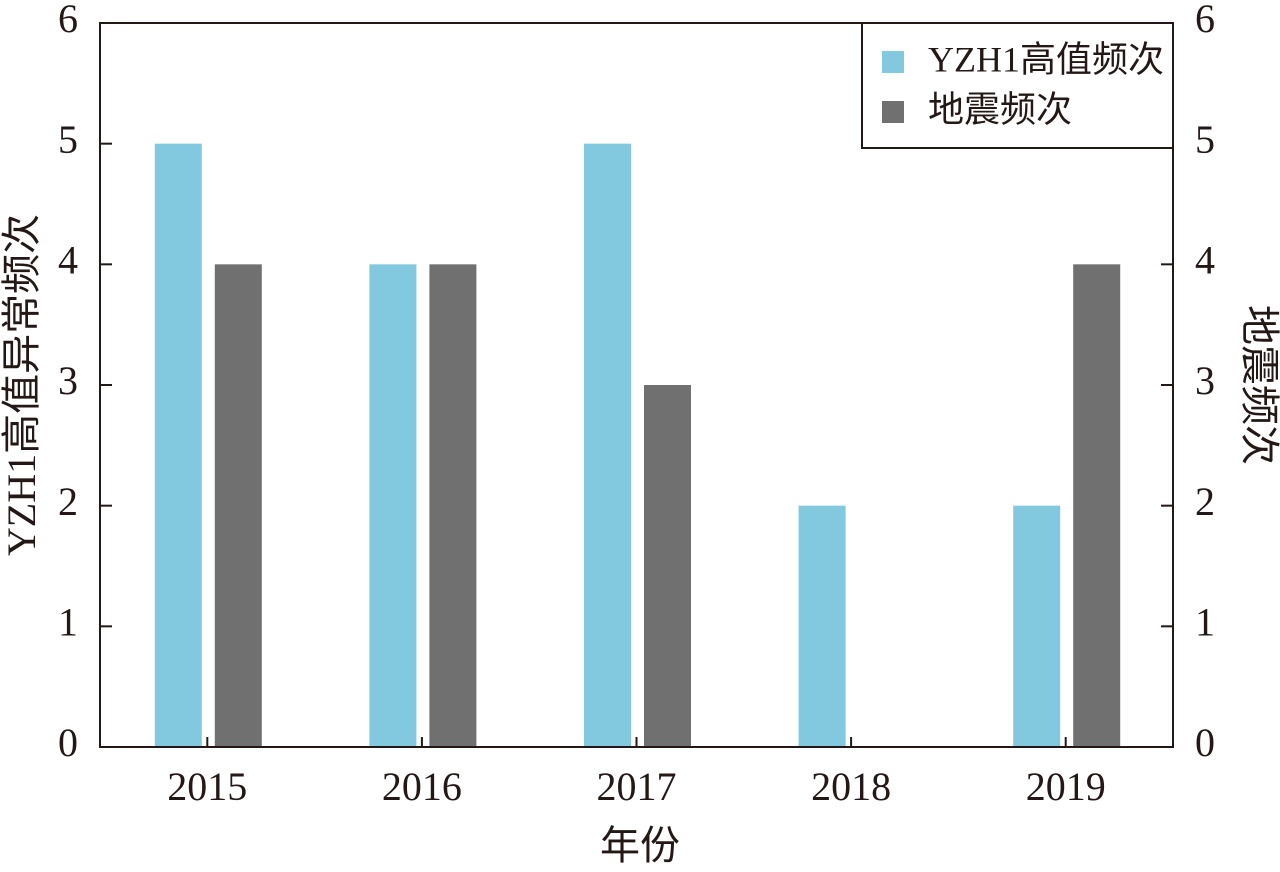 Image resolution: width=1280 pixels, height=872 pixels. I want to click on legend-box, so click(1017, 85).